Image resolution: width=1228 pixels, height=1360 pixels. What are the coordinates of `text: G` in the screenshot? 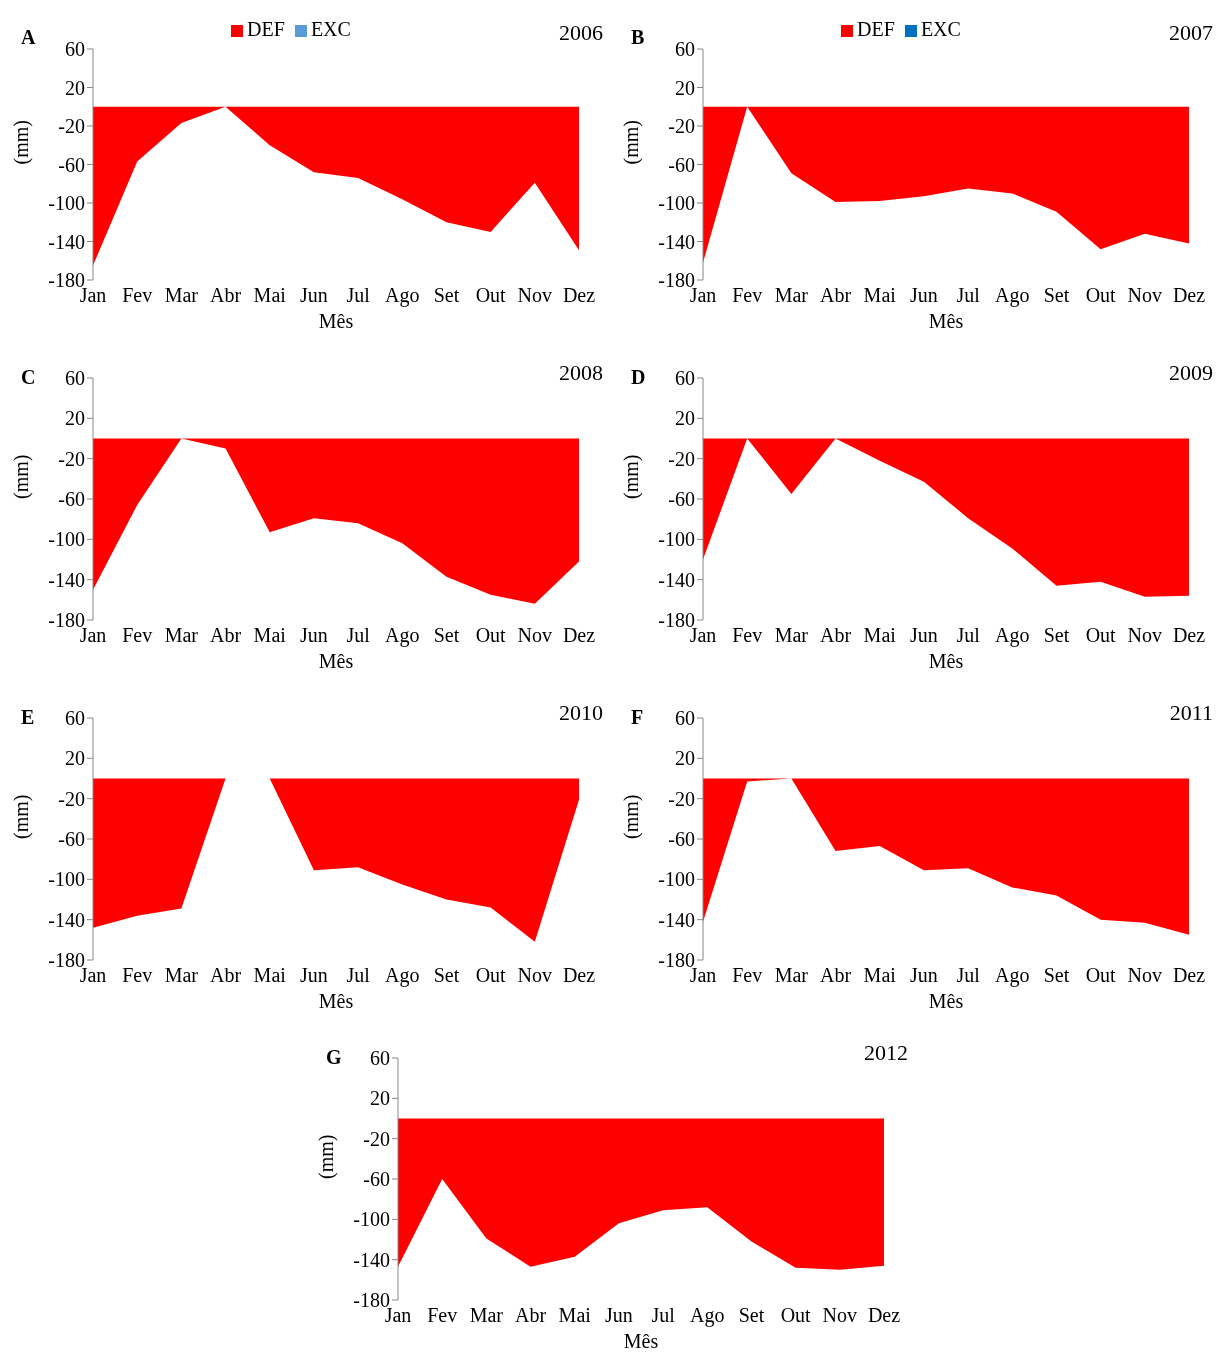 It's located at (334, 1057).